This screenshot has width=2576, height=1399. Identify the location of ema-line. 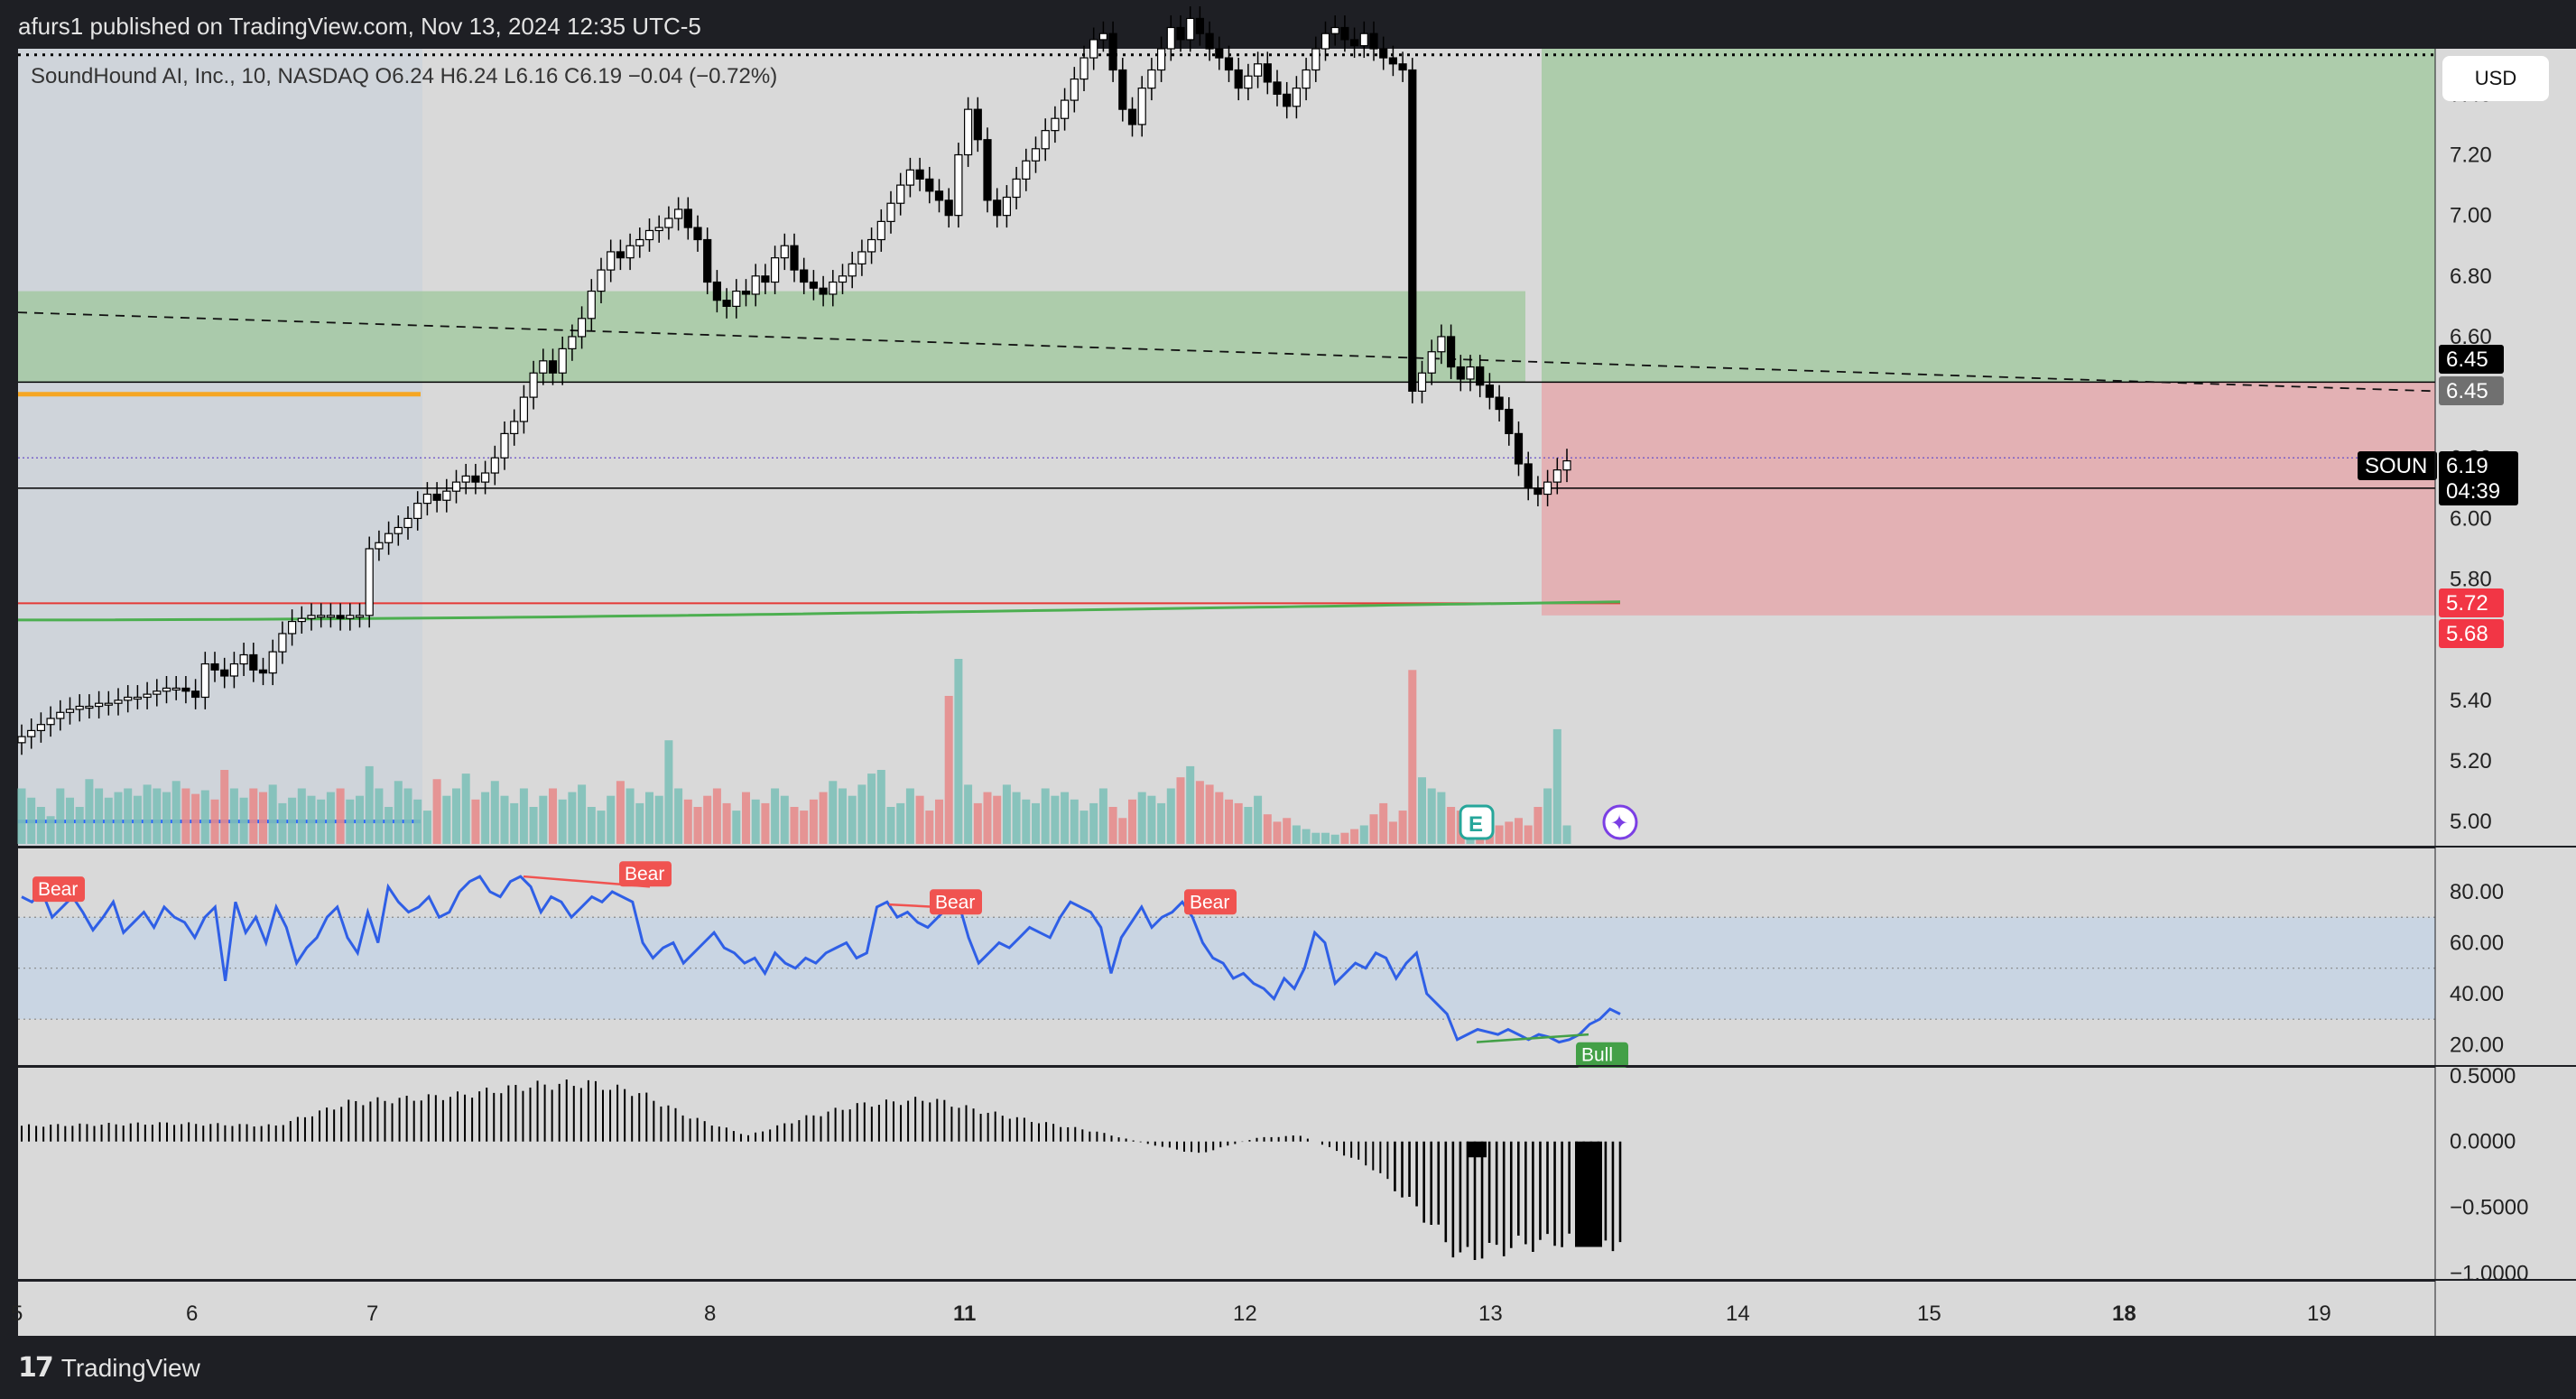
(819, 611).